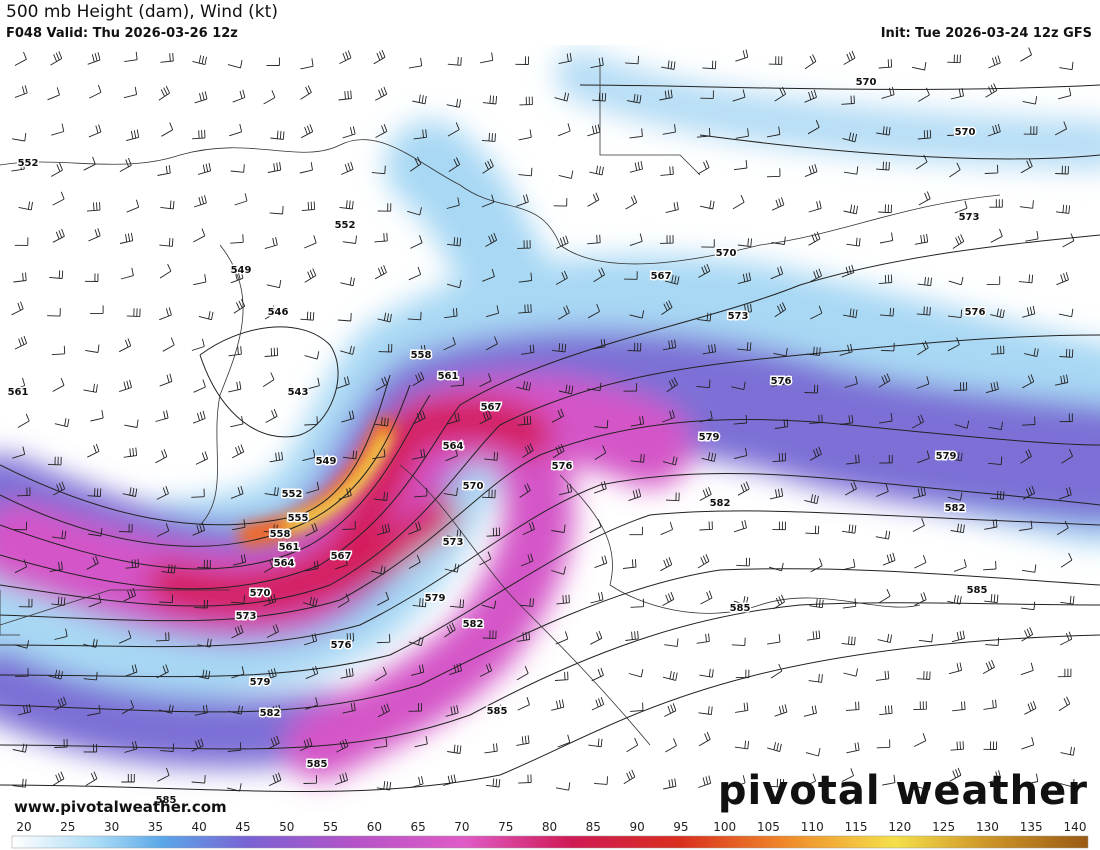 The height and width of the screenshot is (850, 1100). Describe the element at coordinates (374, 827) in the screenshot. I see `colorbar-label: 60` at that location.